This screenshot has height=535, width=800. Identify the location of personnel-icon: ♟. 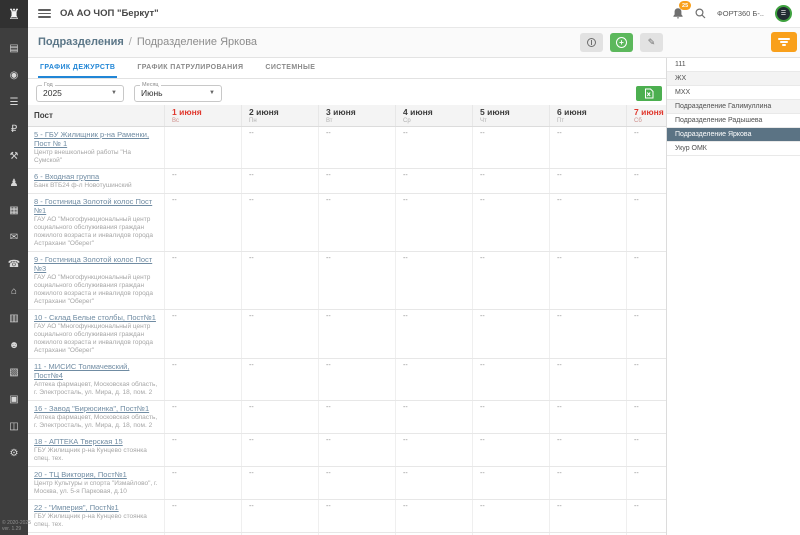
(14, 183).